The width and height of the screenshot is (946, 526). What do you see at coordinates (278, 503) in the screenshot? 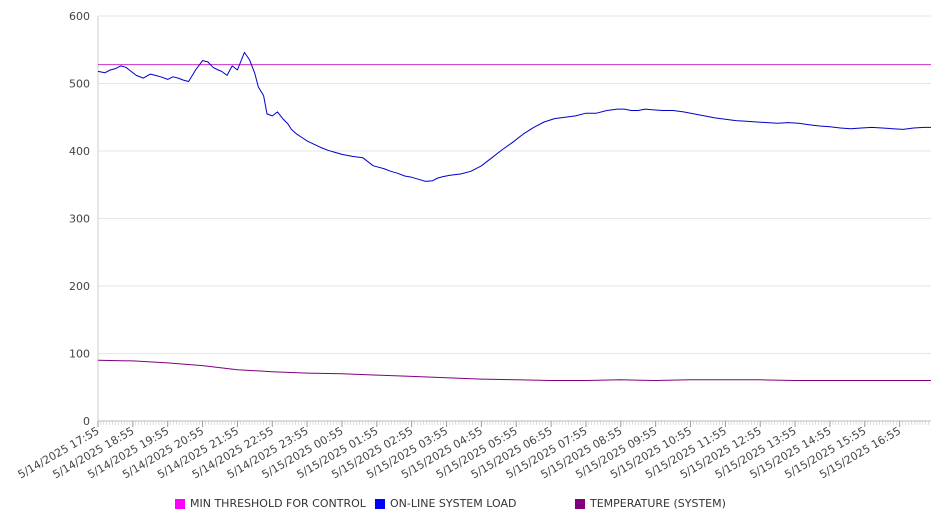
I see `legend-label-min-threshold: MIN THRESHOLD FOR CONTROL` at bounding box center [278, 503].